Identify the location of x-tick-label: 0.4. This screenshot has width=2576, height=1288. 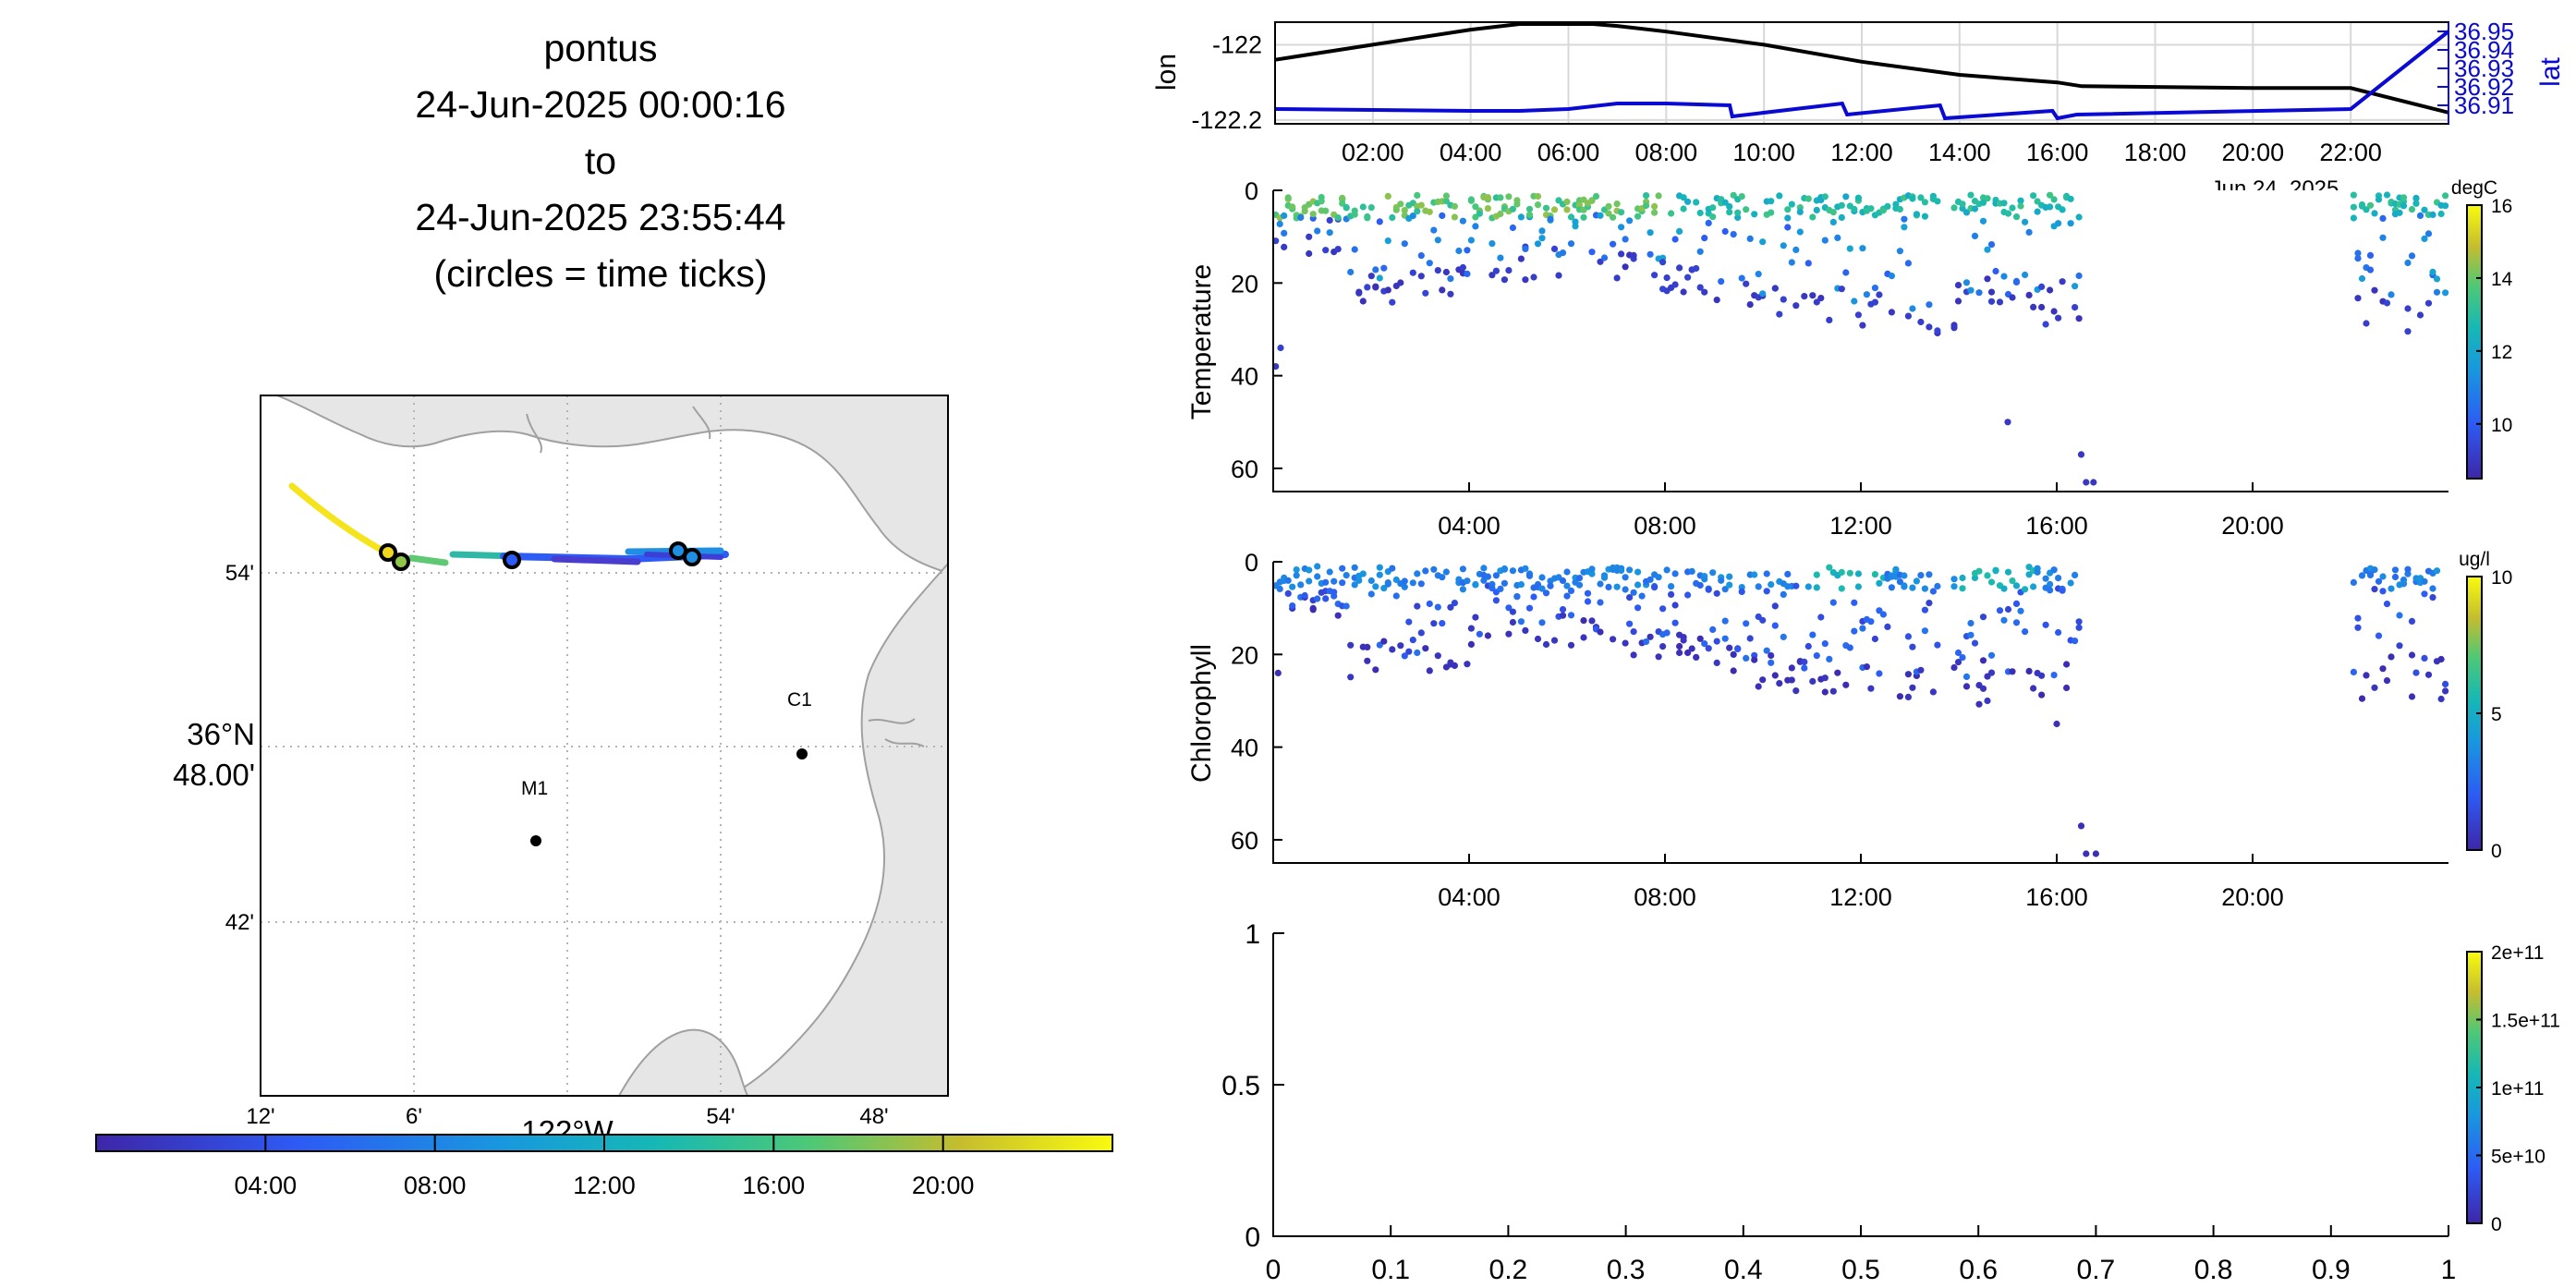
(1743, 1270).